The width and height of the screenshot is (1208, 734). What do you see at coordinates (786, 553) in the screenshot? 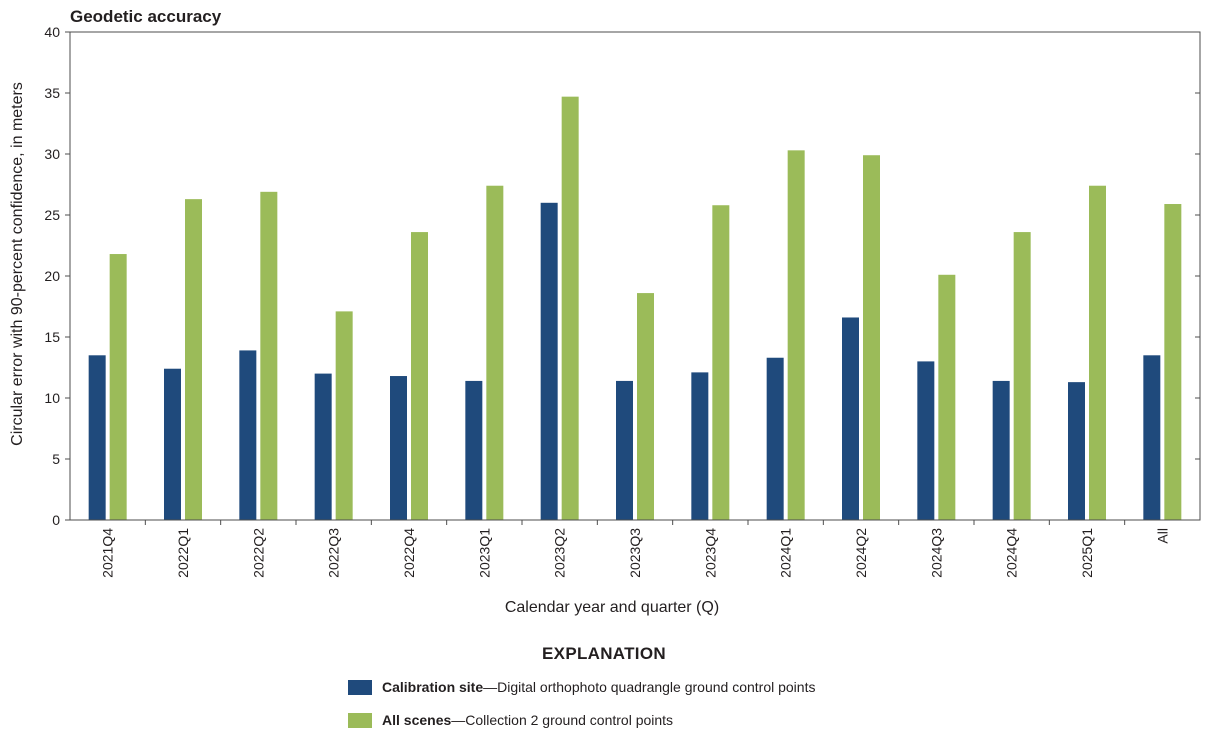
I see `x-tick-label: 2024Q1` at bounding box center [786, 553].